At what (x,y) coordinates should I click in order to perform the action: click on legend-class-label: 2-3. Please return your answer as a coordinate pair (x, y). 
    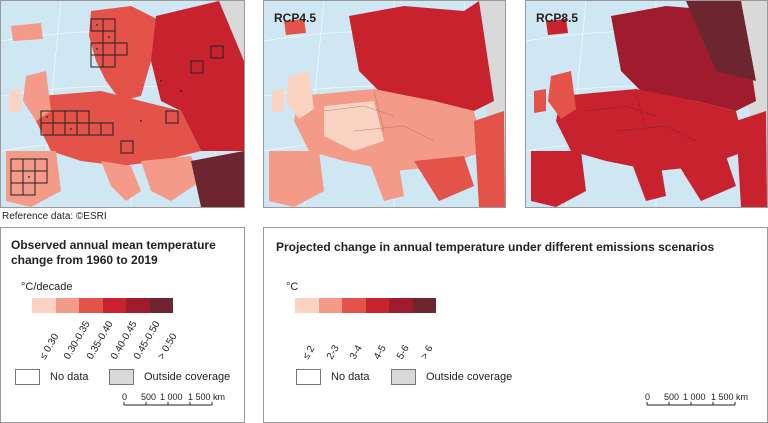
    Looking at the image, I should click on (333, 352).